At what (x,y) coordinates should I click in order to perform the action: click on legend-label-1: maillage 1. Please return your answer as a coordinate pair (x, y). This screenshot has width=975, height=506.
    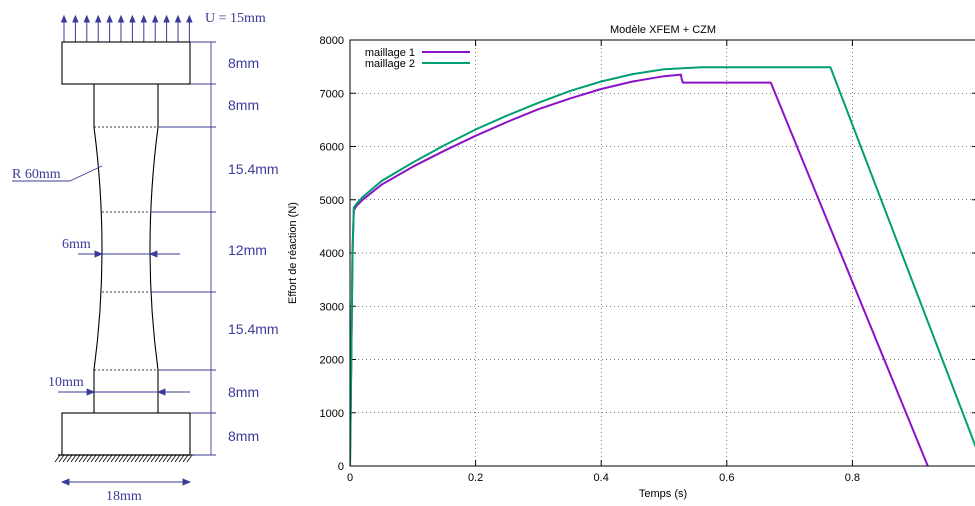
    Looking at the image, I should click on (390, 53).